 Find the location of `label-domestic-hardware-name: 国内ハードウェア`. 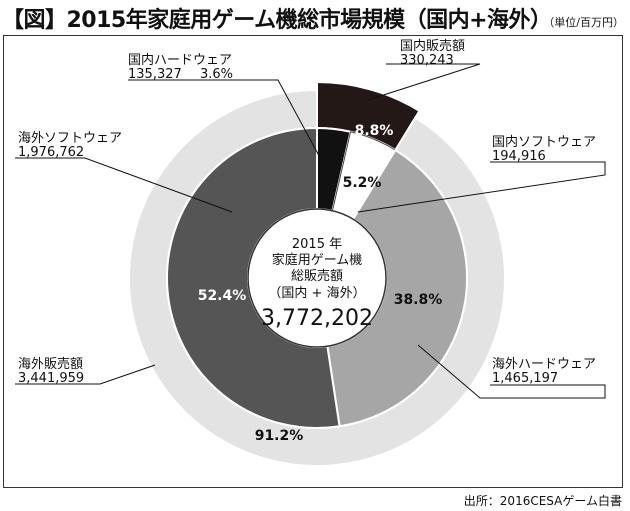

label-domestic-hardware-name: 国内ハードウェア is located at coordinates (180, 60).